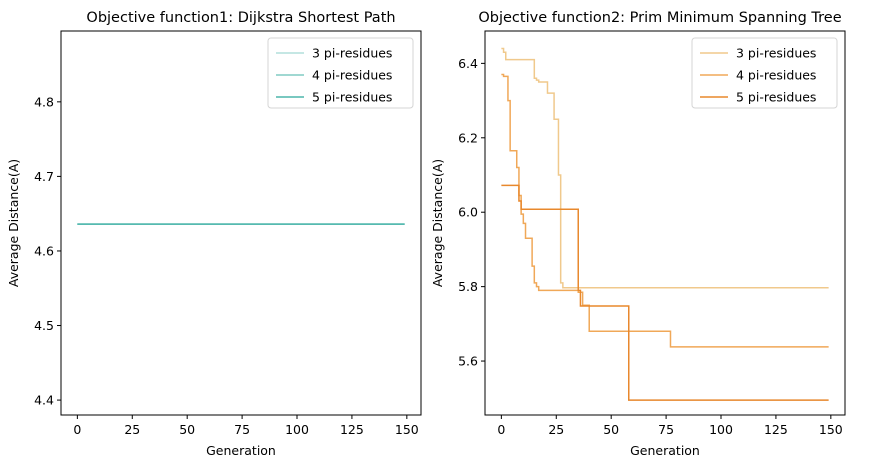 This screenshot has width=879, height=468. I want to click on y-tick-label: 4.7, so click(44, 176).